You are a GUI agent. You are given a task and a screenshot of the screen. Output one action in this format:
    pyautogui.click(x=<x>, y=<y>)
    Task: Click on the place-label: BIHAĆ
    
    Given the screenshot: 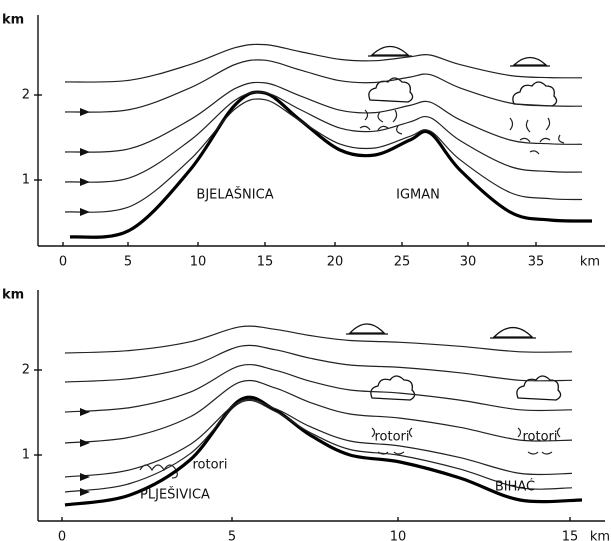 What is the action you would take?
    pyautogui.click(x=515, y=487)
    